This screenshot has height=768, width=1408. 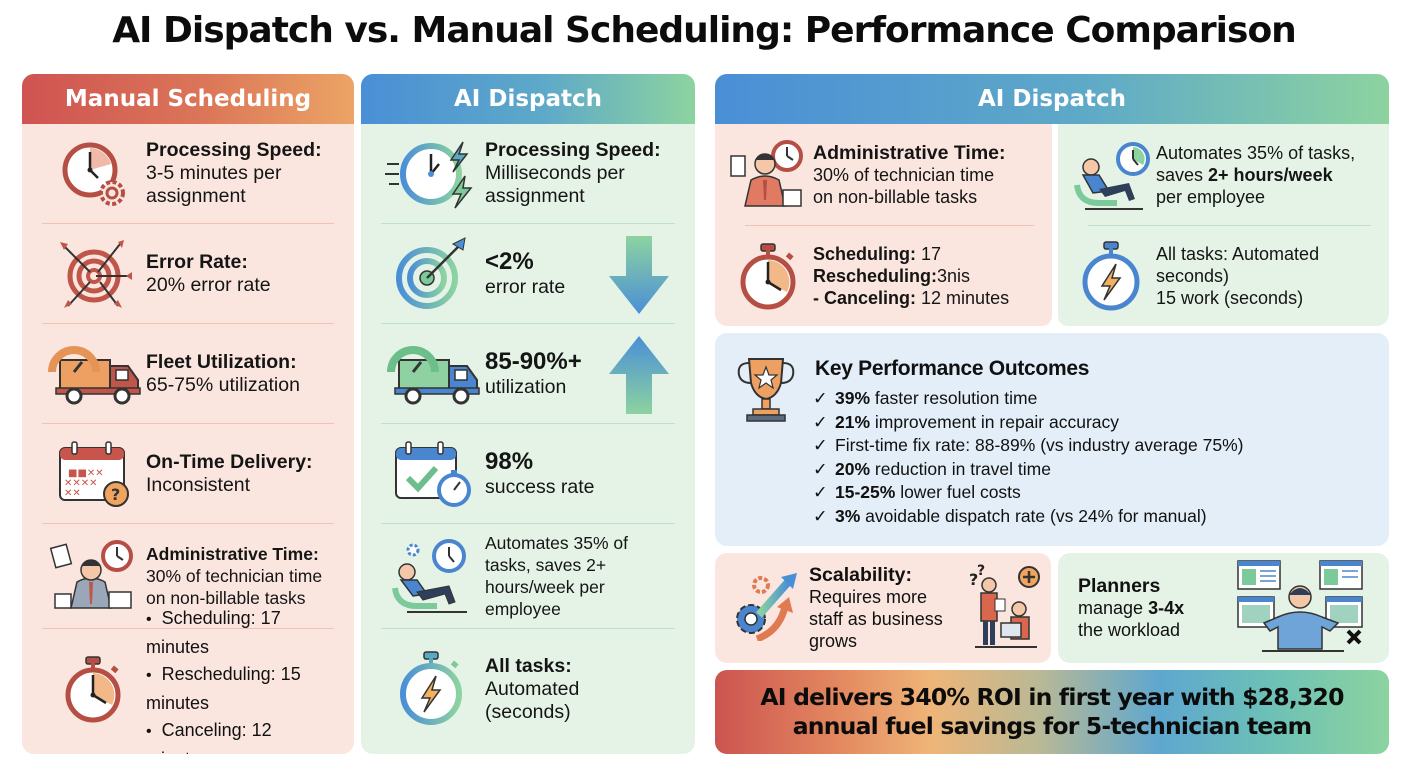 I want to click on task-line: Scheduling: 17, so click(x=911, y=254).